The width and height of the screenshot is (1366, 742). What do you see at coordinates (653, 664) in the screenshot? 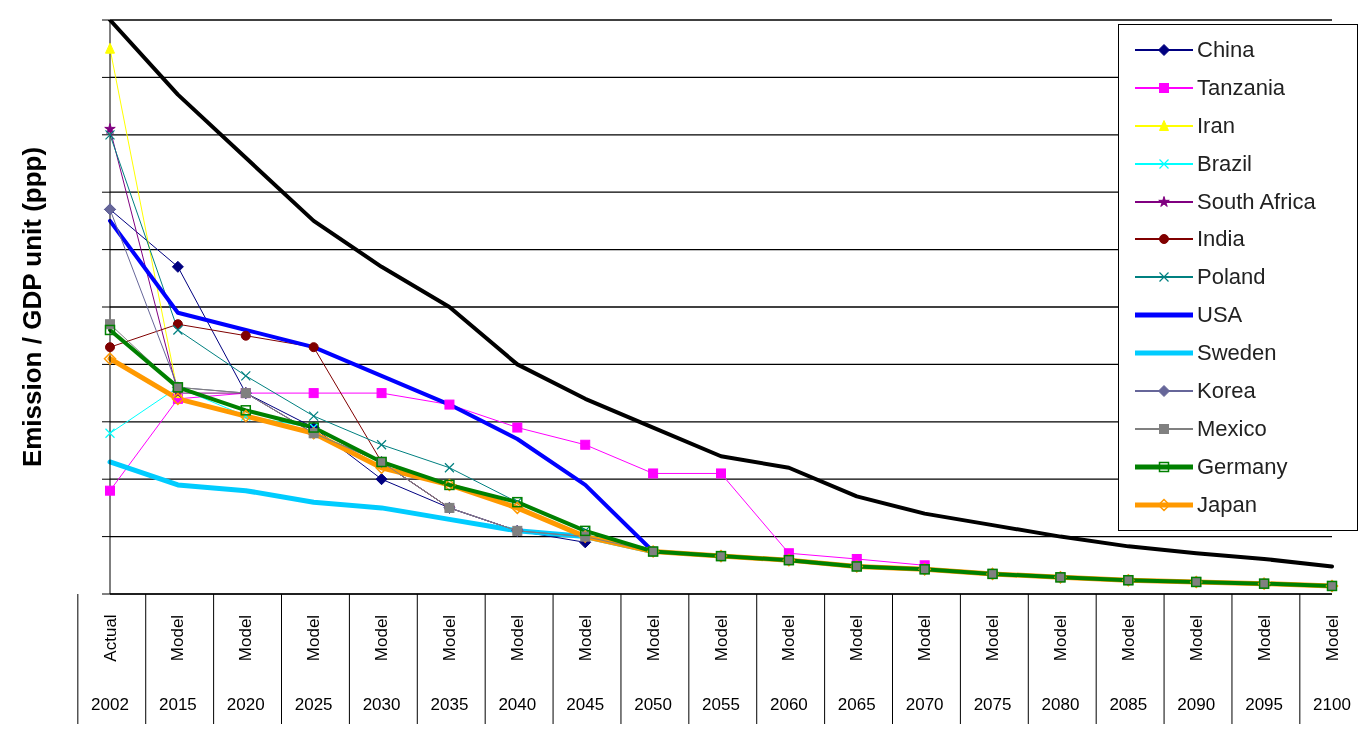
I see `category-label: Model 2050` at bounding box center [653, 664].